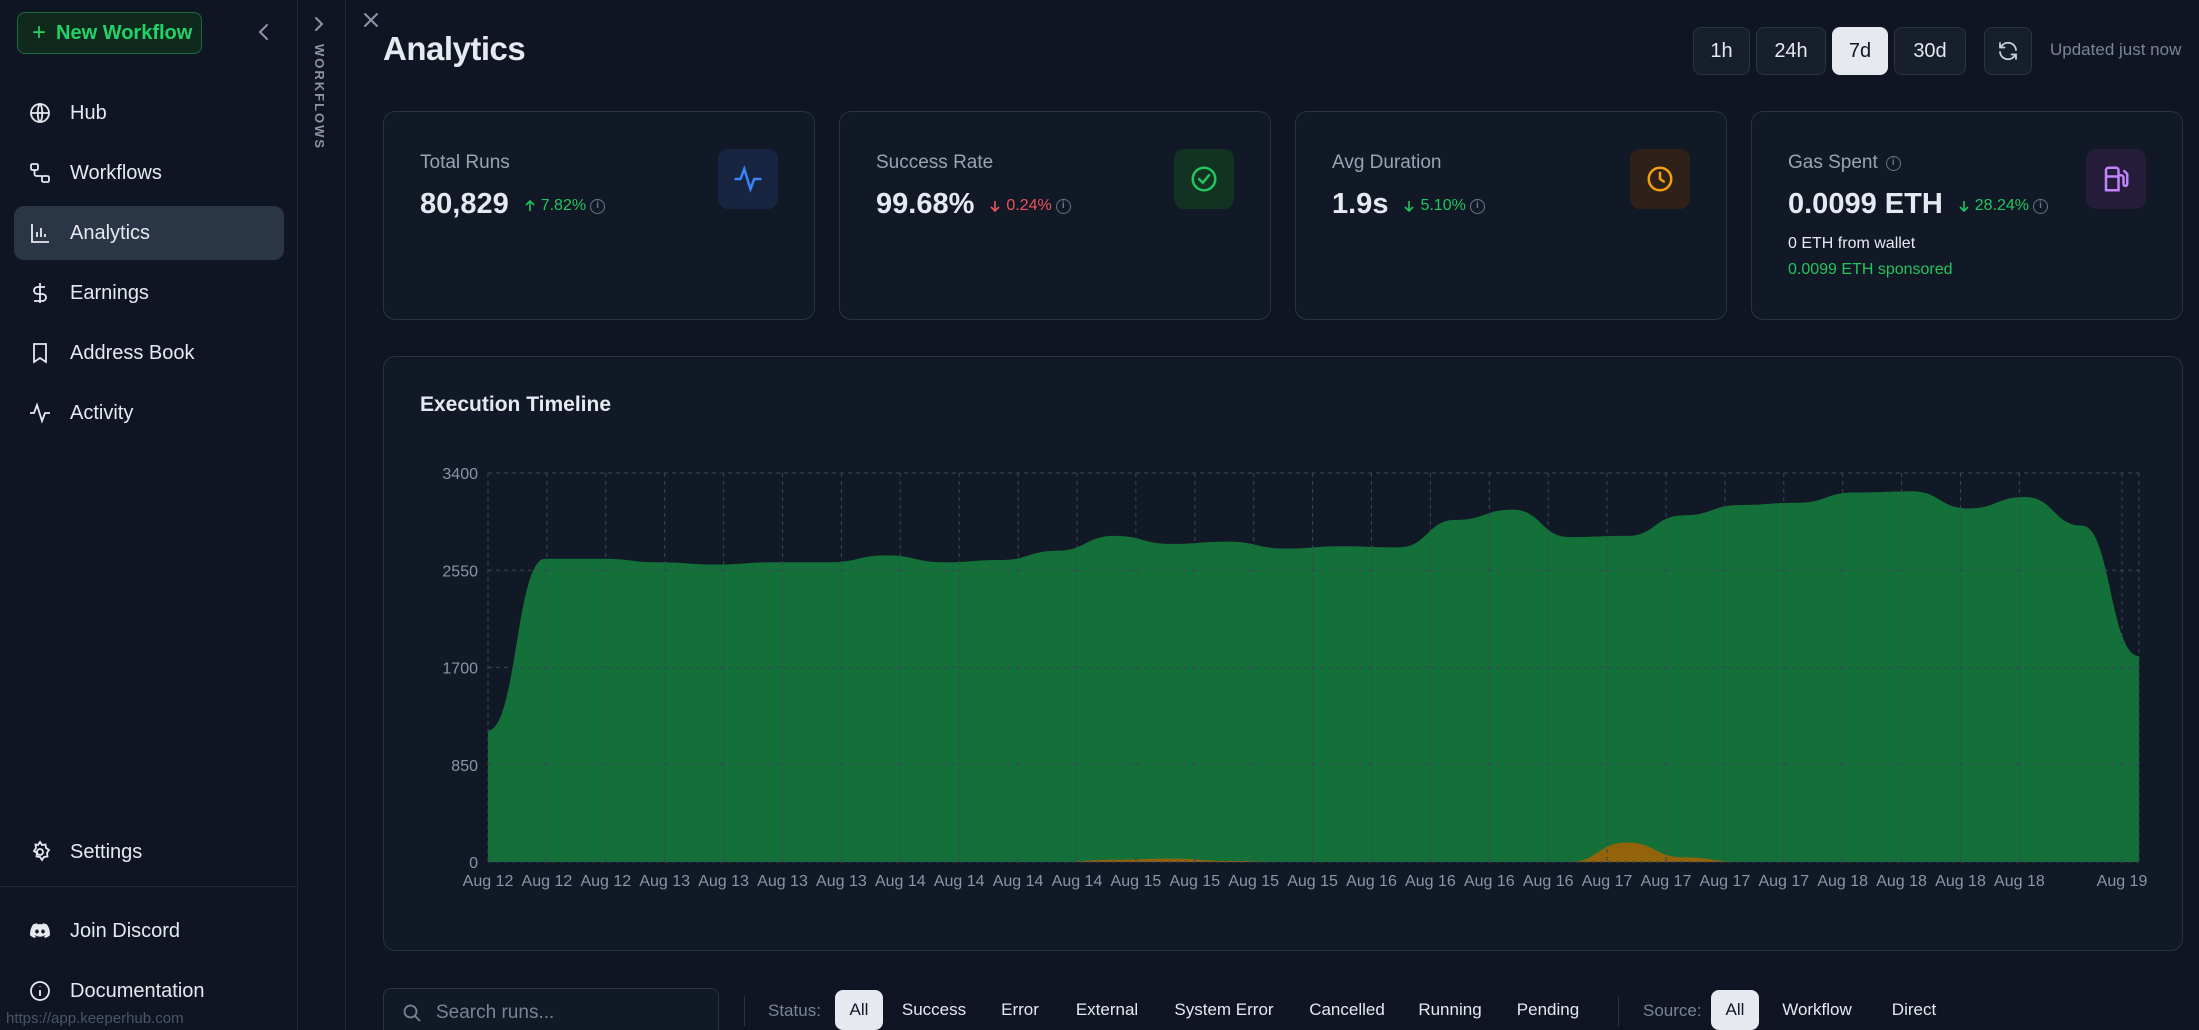 The image size is (2199, 1030). I want to click on x-tick-label: Aug 18, so click(1960, 881).